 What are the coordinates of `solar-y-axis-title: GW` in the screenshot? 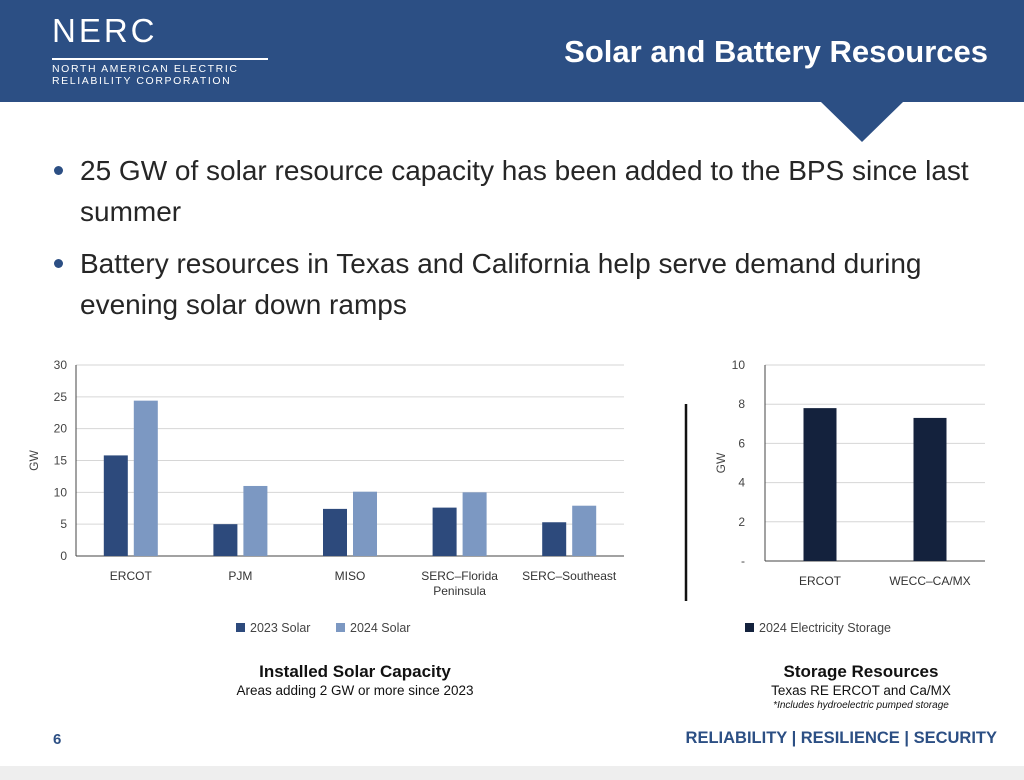 It's located at (34, 460).